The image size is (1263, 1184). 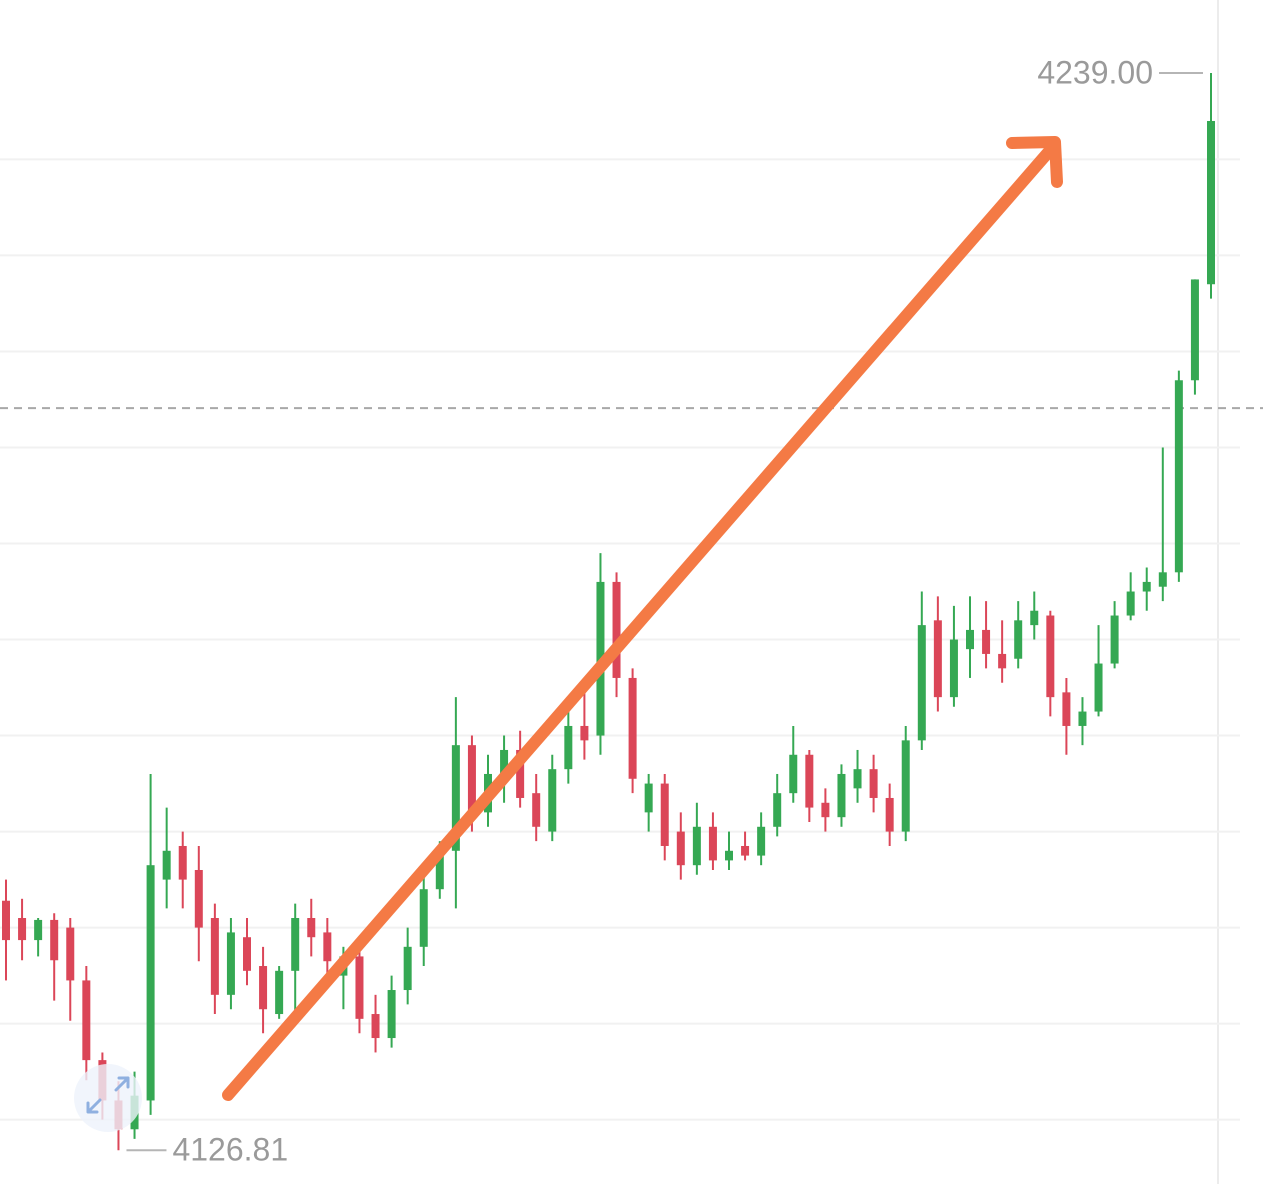 I want to click on zoom-icon-bg, so click(x=108, y=1098).